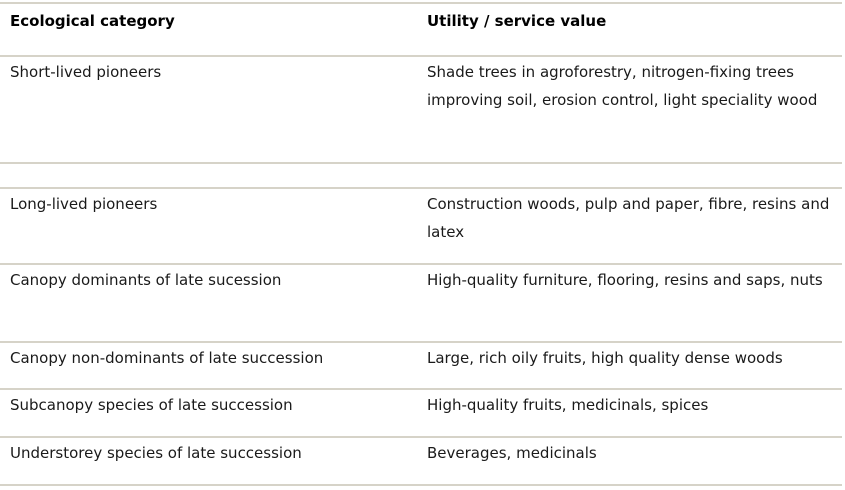 This screenshot has height=490, width=845. What do you see at coordinates (517, 21) in the screenshot?
I see `column-header-utility-service-value: Utility / service value` at bounding box center [517, 21].